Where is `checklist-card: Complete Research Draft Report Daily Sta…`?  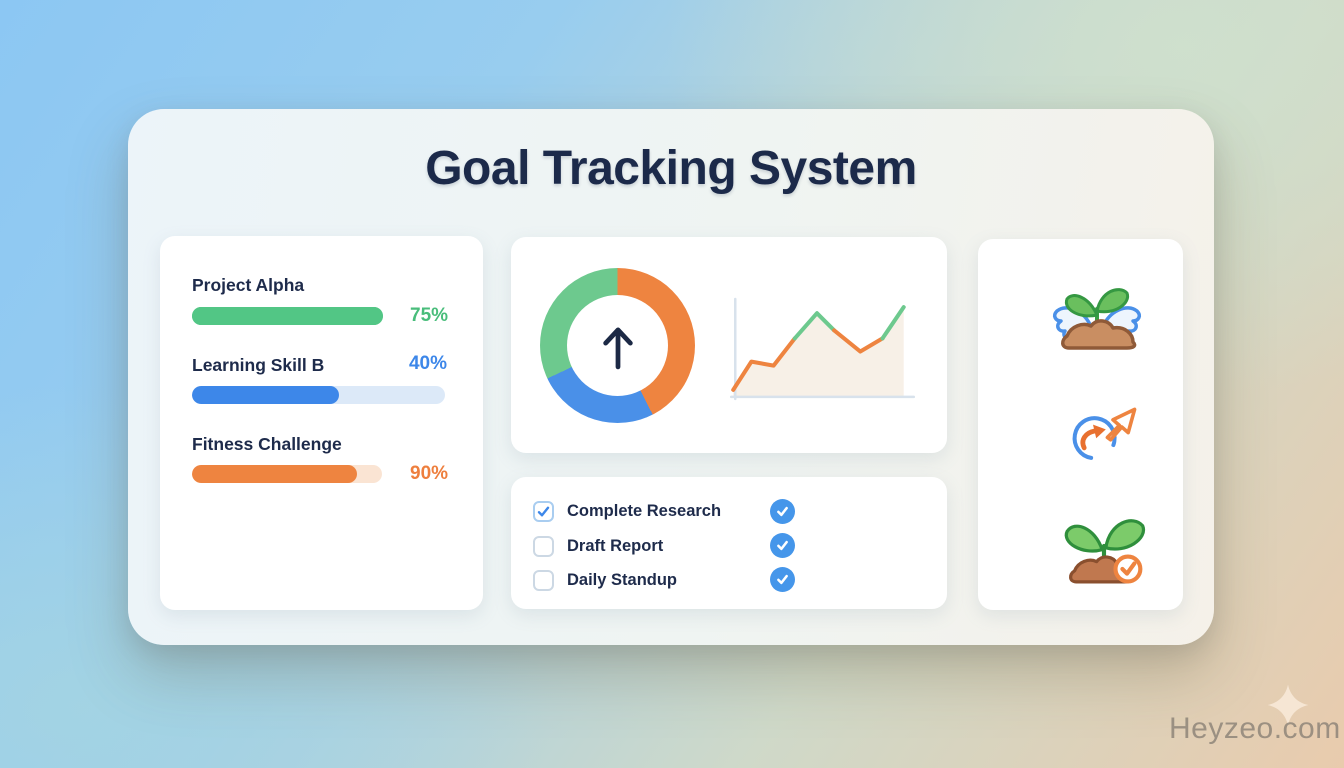 checklist-card: Complete Research Draft Report Daily Sta… is located at coordinates (729, 543).